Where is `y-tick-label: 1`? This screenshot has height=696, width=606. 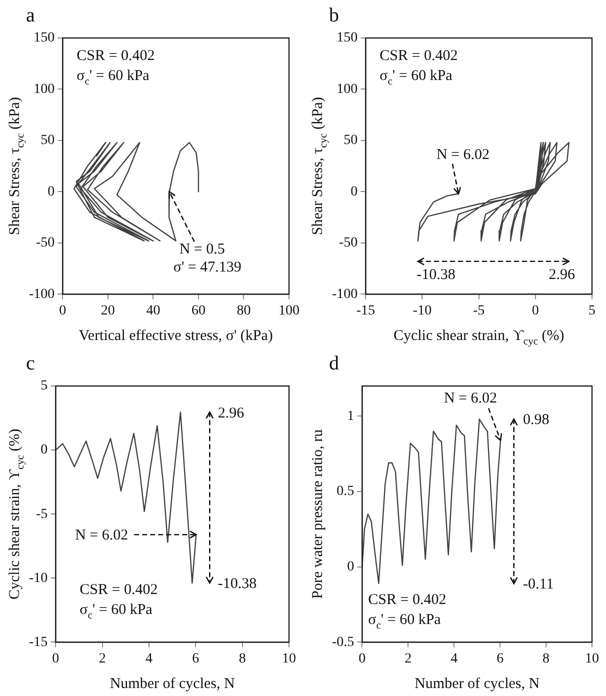
y-tick-label: 1 is located at coordinates (350, 416).